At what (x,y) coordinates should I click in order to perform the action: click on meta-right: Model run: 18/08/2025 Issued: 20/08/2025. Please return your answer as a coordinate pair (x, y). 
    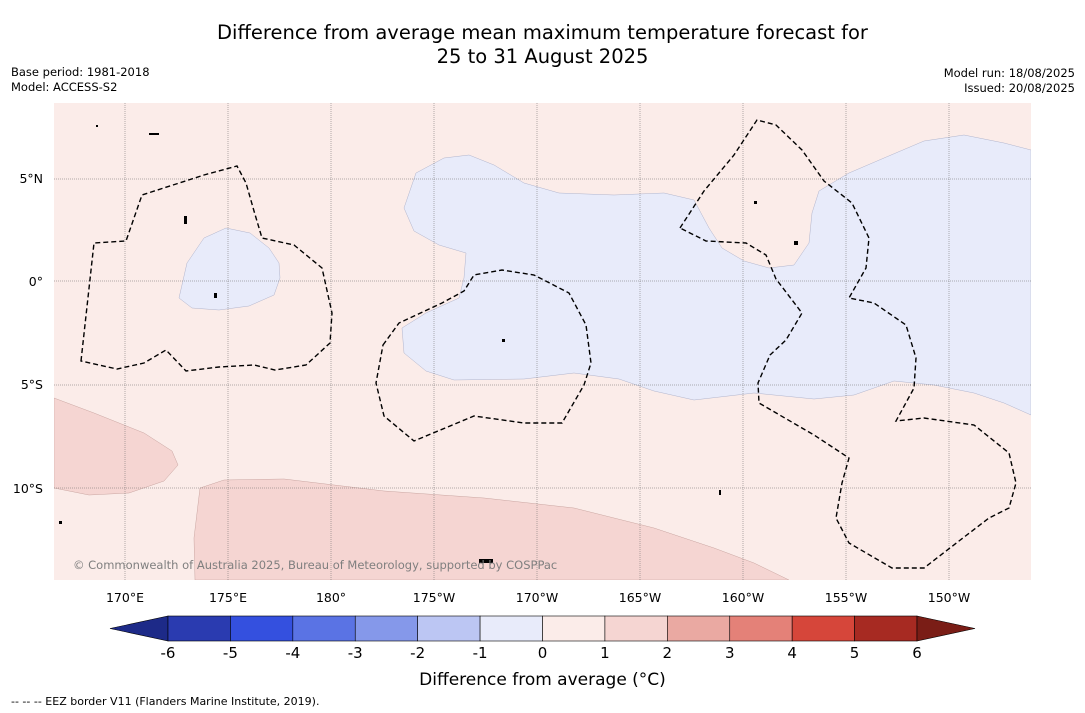
    Looking at the image, I should click on (1009, 81).